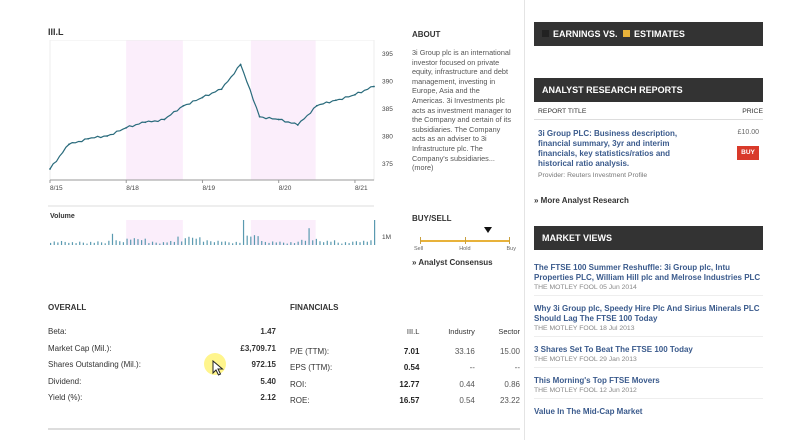 Image resolution: width=800 pixels, height=440 pixels. What do you see at coordinates (409, 401) in the screenshot?
I see `company-value: 16.57` at bounding box center [409, 401].